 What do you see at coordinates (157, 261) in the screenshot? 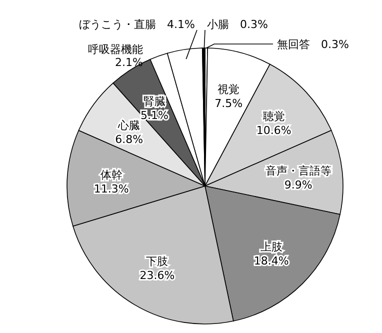
I see `slice-label: 下肢` at bounding box center [157, 261].